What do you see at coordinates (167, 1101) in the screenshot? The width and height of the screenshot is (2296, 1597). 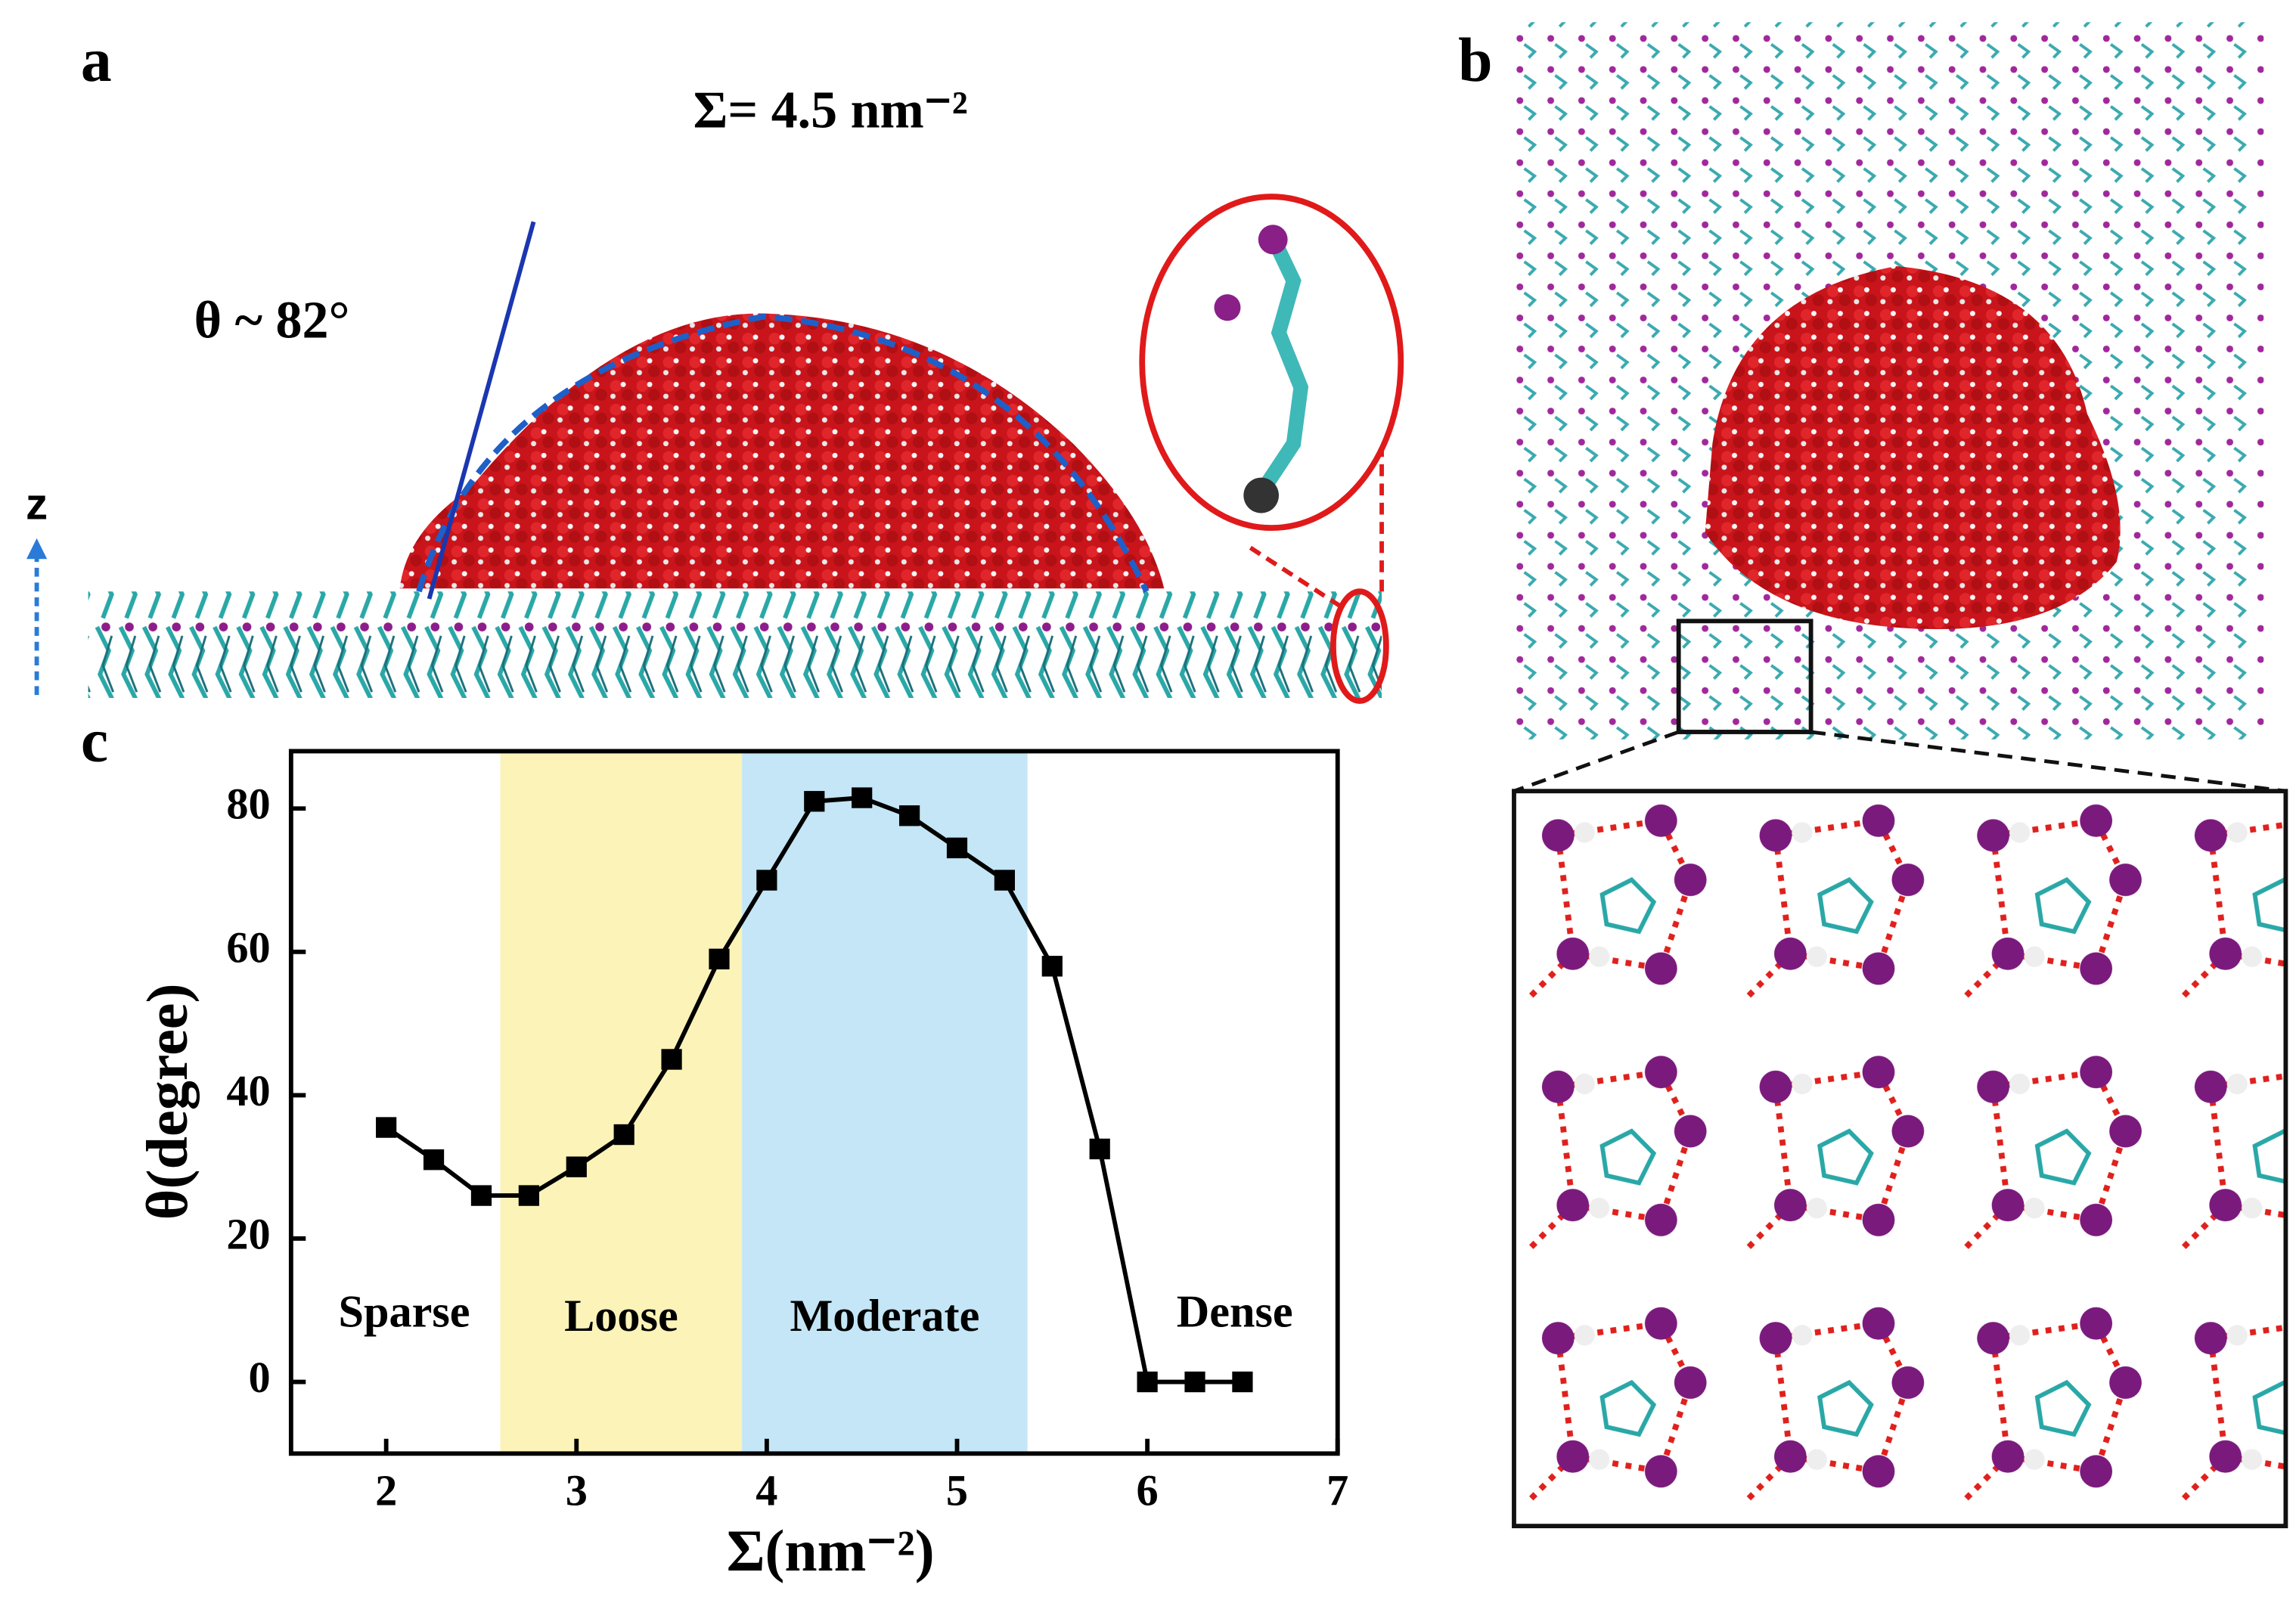 I see `y-axis-label: θ(degree)` at bounding box center [167, 1101].